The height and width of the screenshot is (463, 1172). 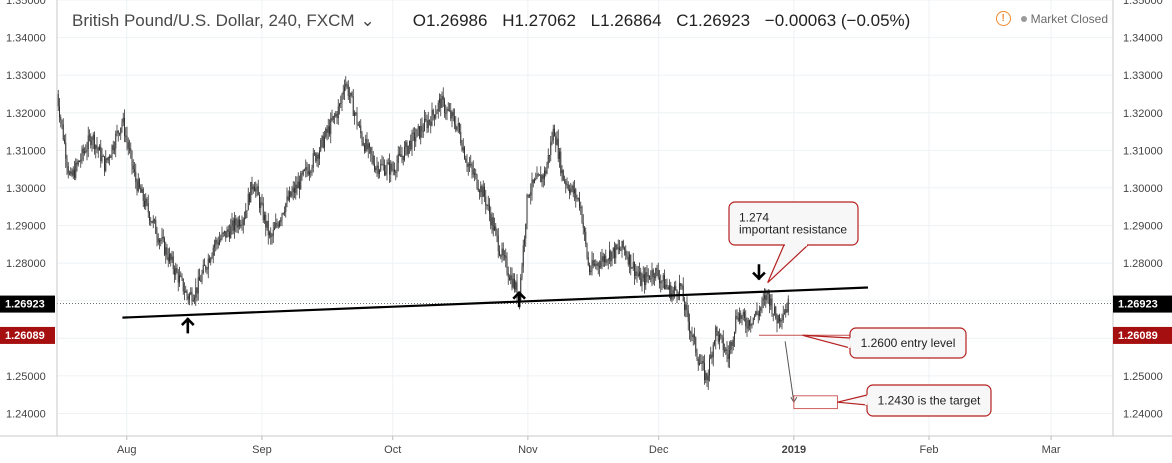 I want to click on y-tick-label-right: 1.33000, so click(x=1143, y=76).